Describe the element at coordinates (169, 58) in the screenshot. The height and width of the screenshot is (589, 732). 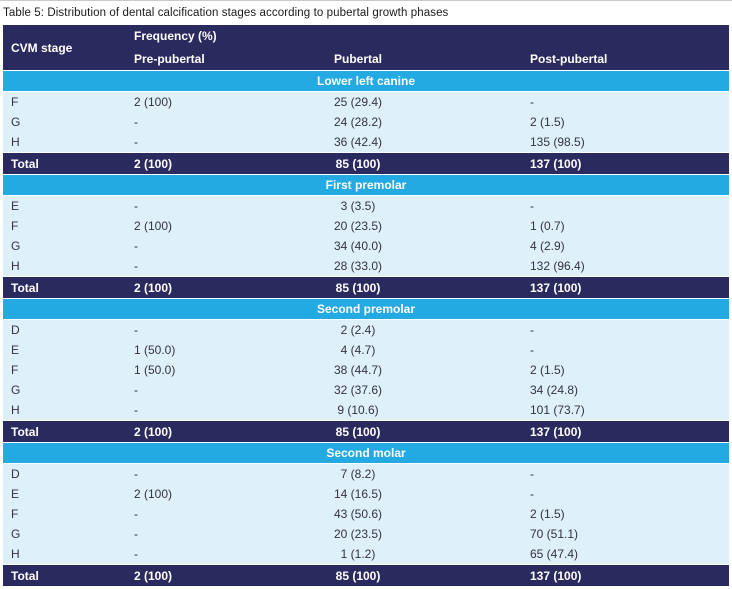
I see `header-pre-pubertal: Pre-pubertal` at that location.